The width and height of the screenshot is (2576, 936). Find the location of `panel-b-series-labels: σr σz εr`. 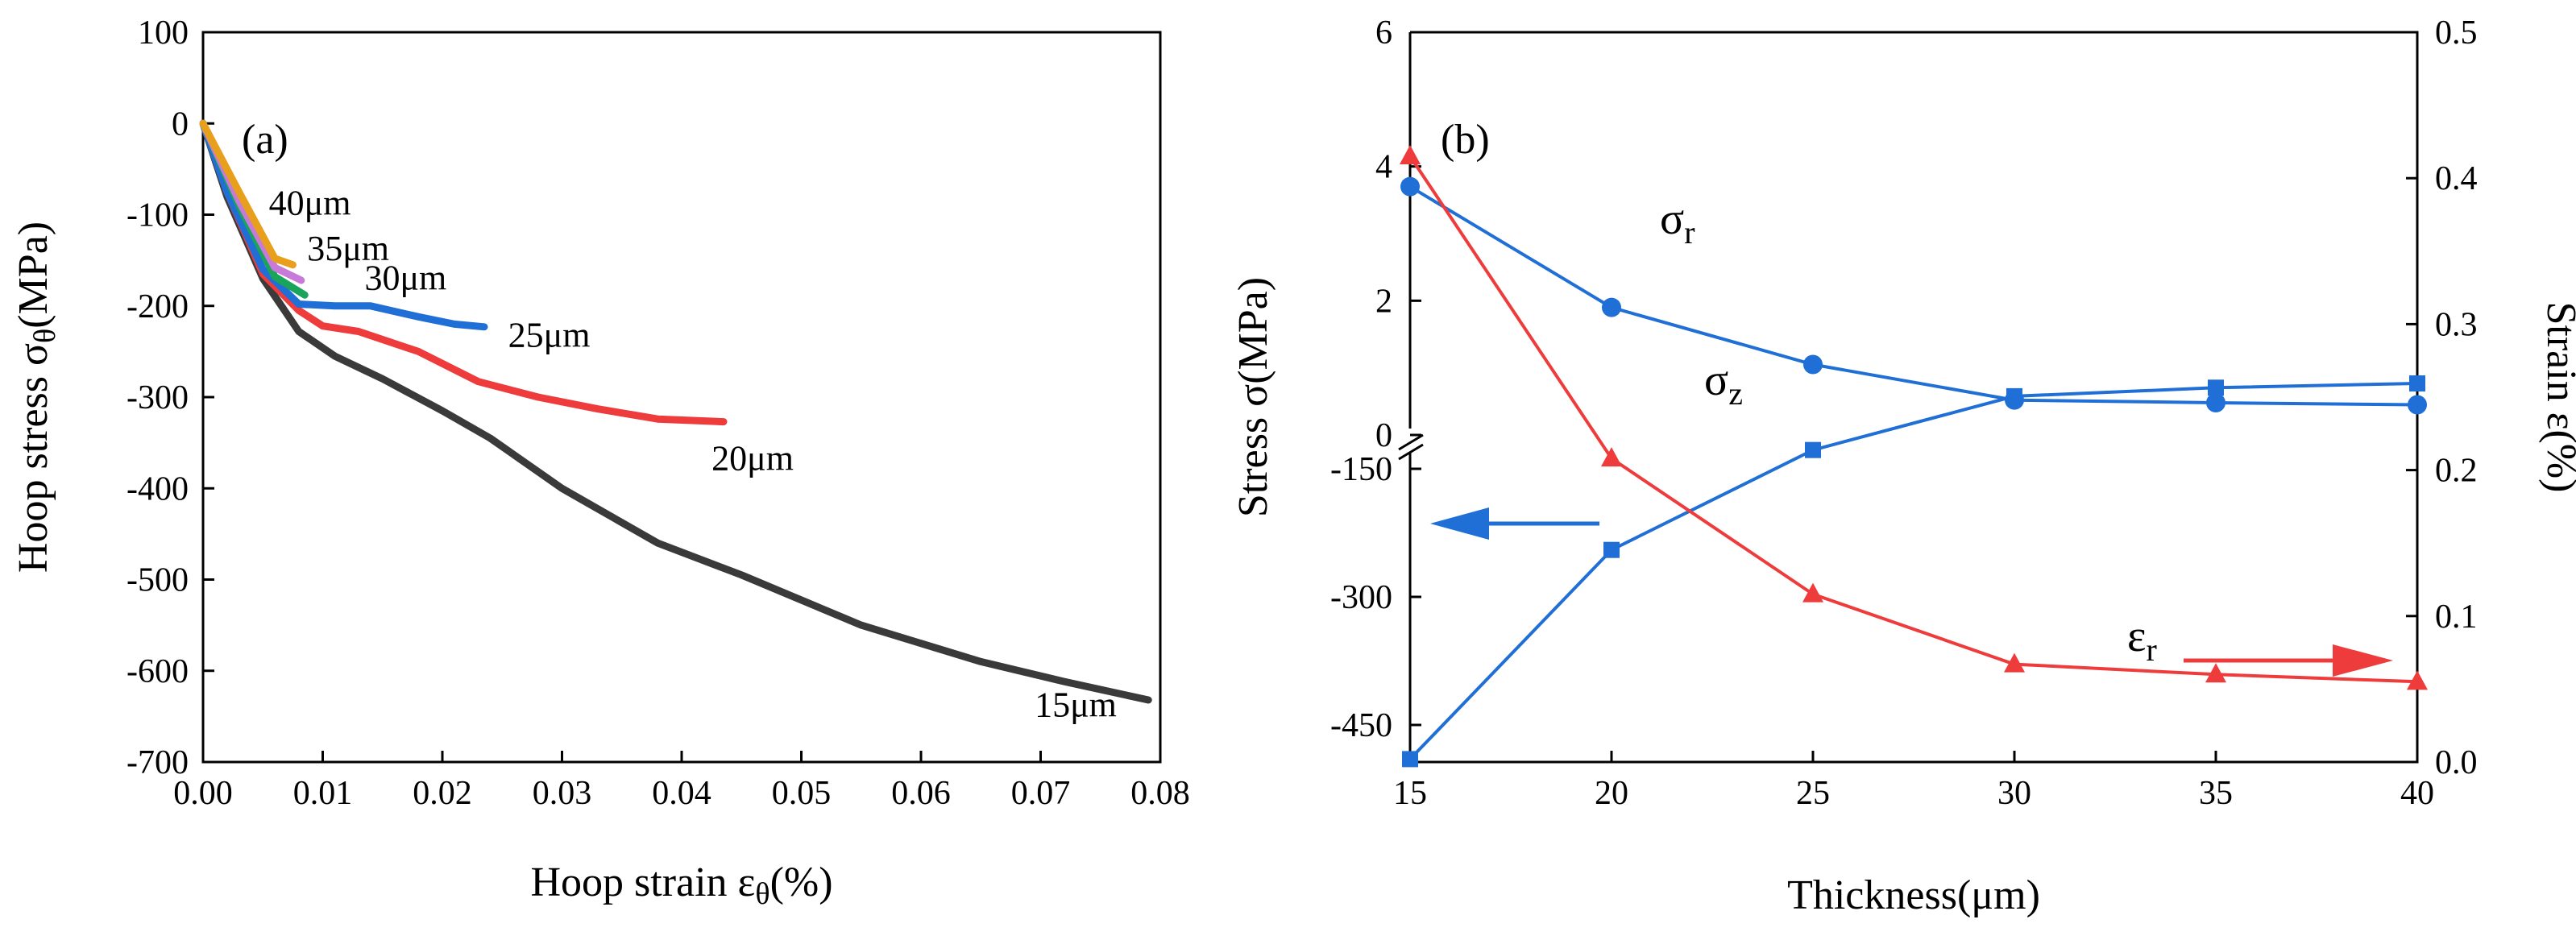

panel-b-series-labels: σr σz εr is located at coordinates (1908, 431).